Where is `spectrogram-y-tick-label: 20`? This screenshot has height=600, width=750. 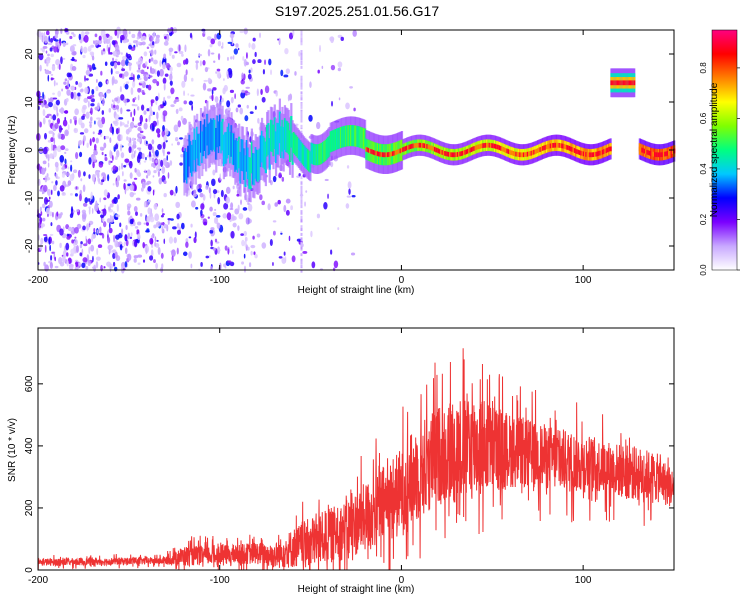 spectrogram-y-tick-label: 20 is located at coordinates (29, 54).